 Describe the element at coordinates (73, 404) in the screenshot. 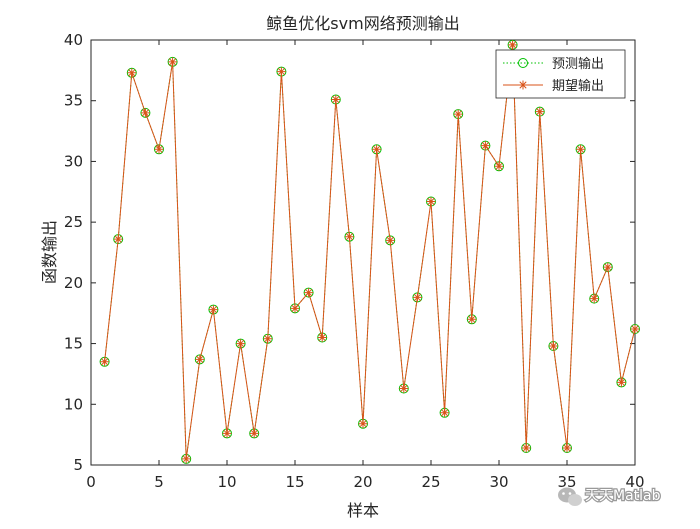

I see `y-tick-label: 10` at that location.